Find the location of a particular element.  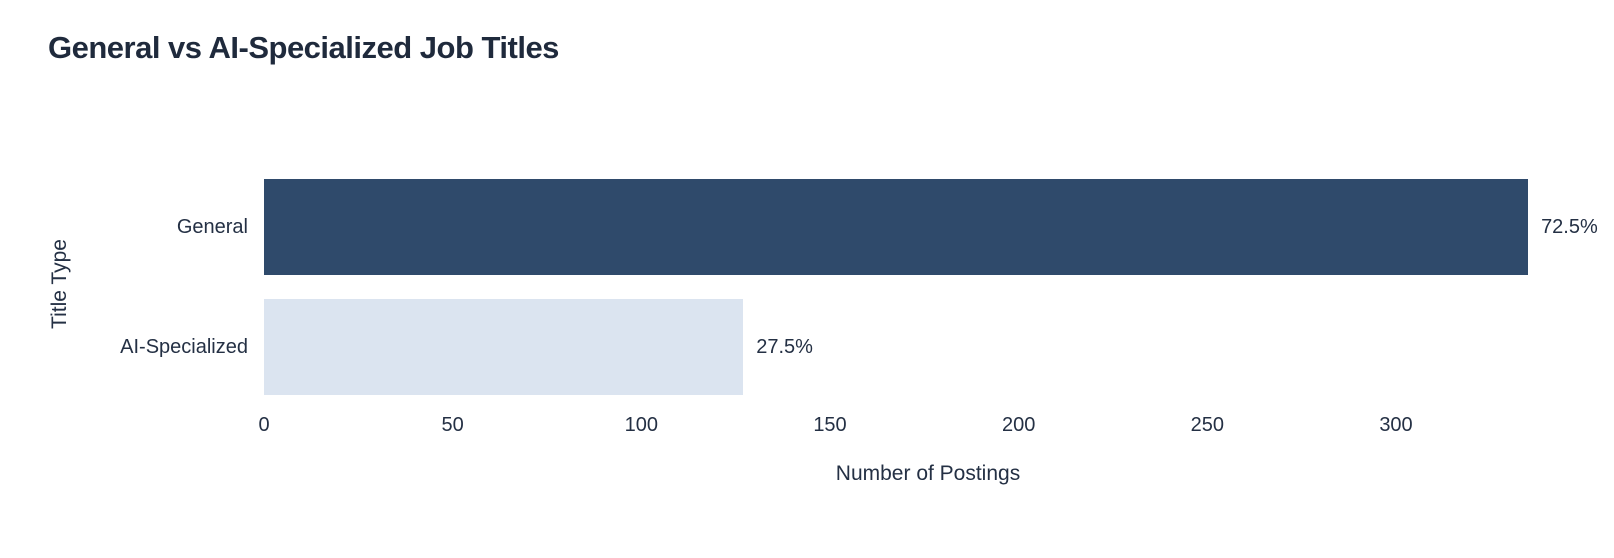

x-tick-label: 300 is located at coordinates (1396, 425).